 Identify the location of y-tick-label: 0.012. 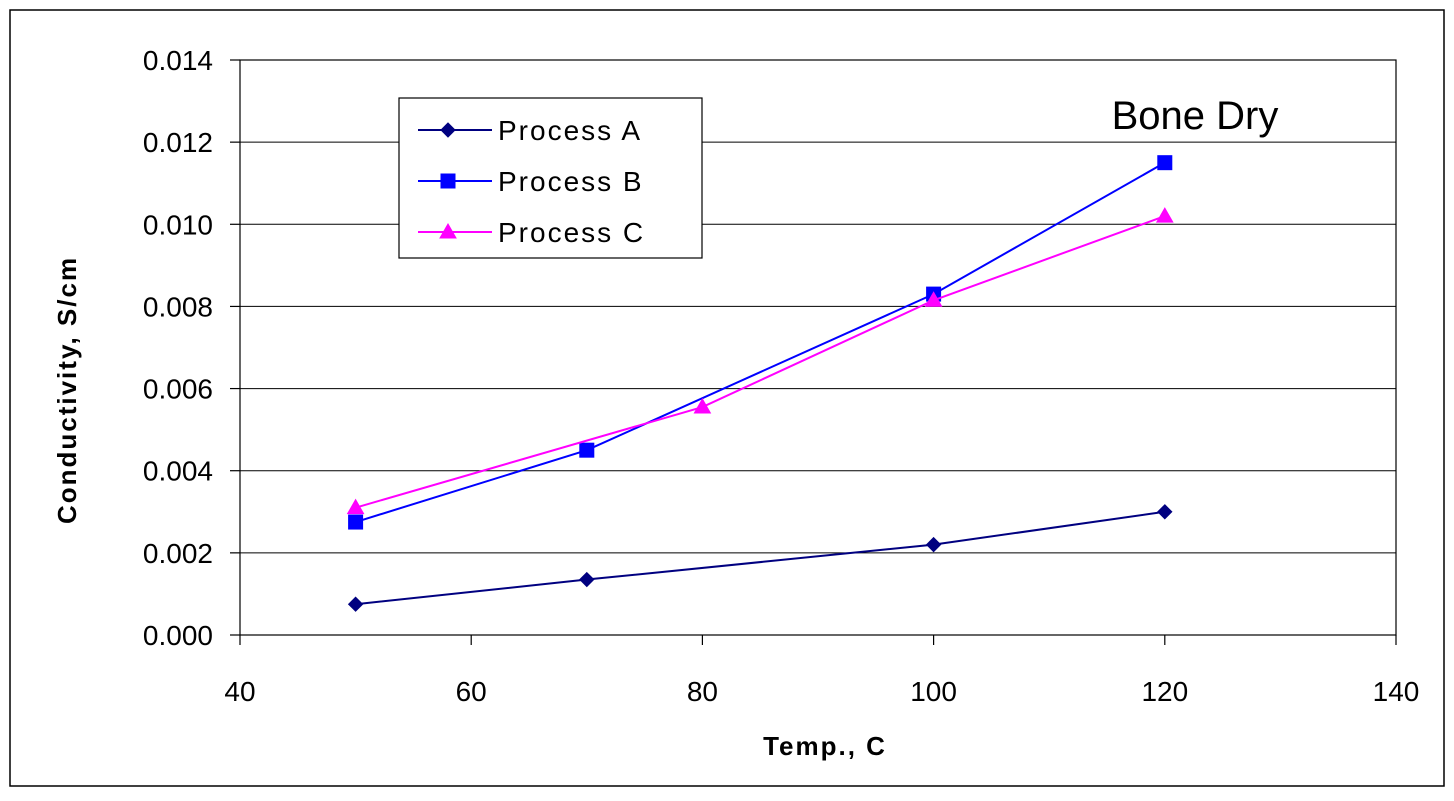
(178, 142).